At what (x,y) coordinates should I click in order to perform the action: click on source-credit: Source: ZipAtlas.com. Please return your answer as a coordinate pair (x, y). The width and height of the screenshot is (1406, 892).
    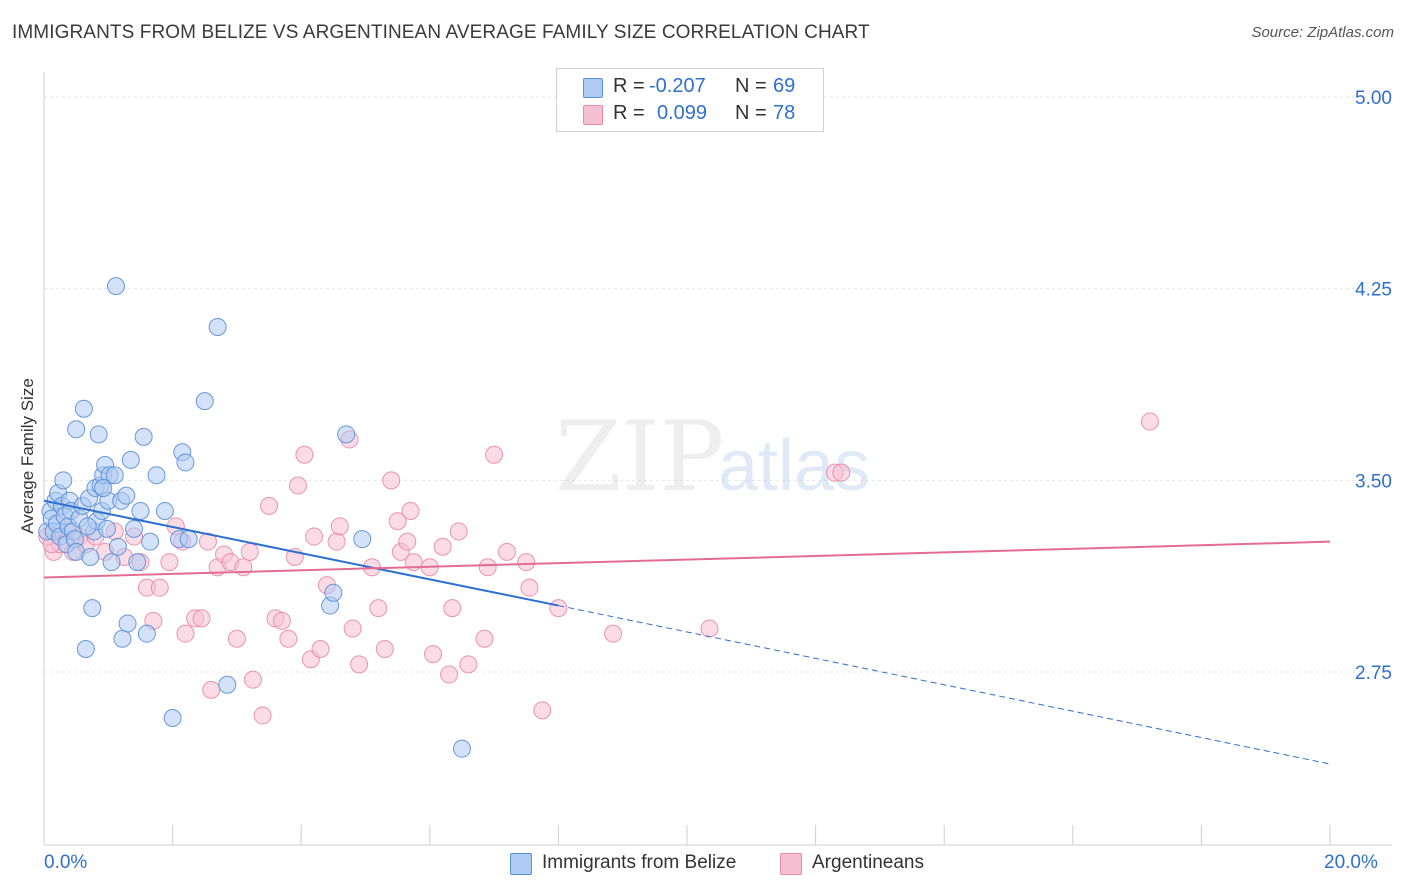
    Looking at the image, I should click on (1322, 32).